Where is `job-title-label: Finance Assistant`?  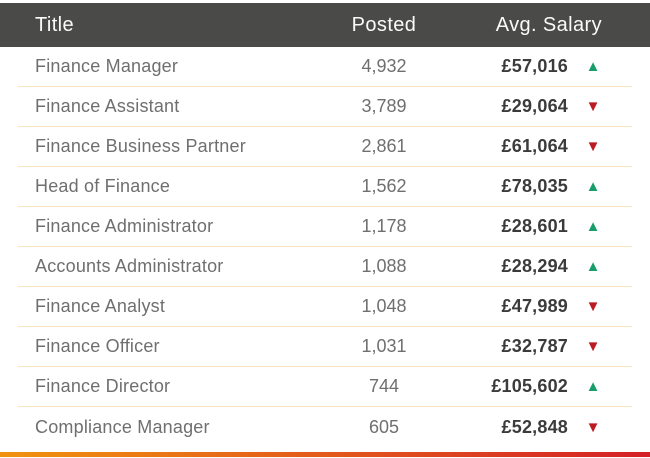 job-title-label: Finance Assistant is located at coordinates (107, 106).